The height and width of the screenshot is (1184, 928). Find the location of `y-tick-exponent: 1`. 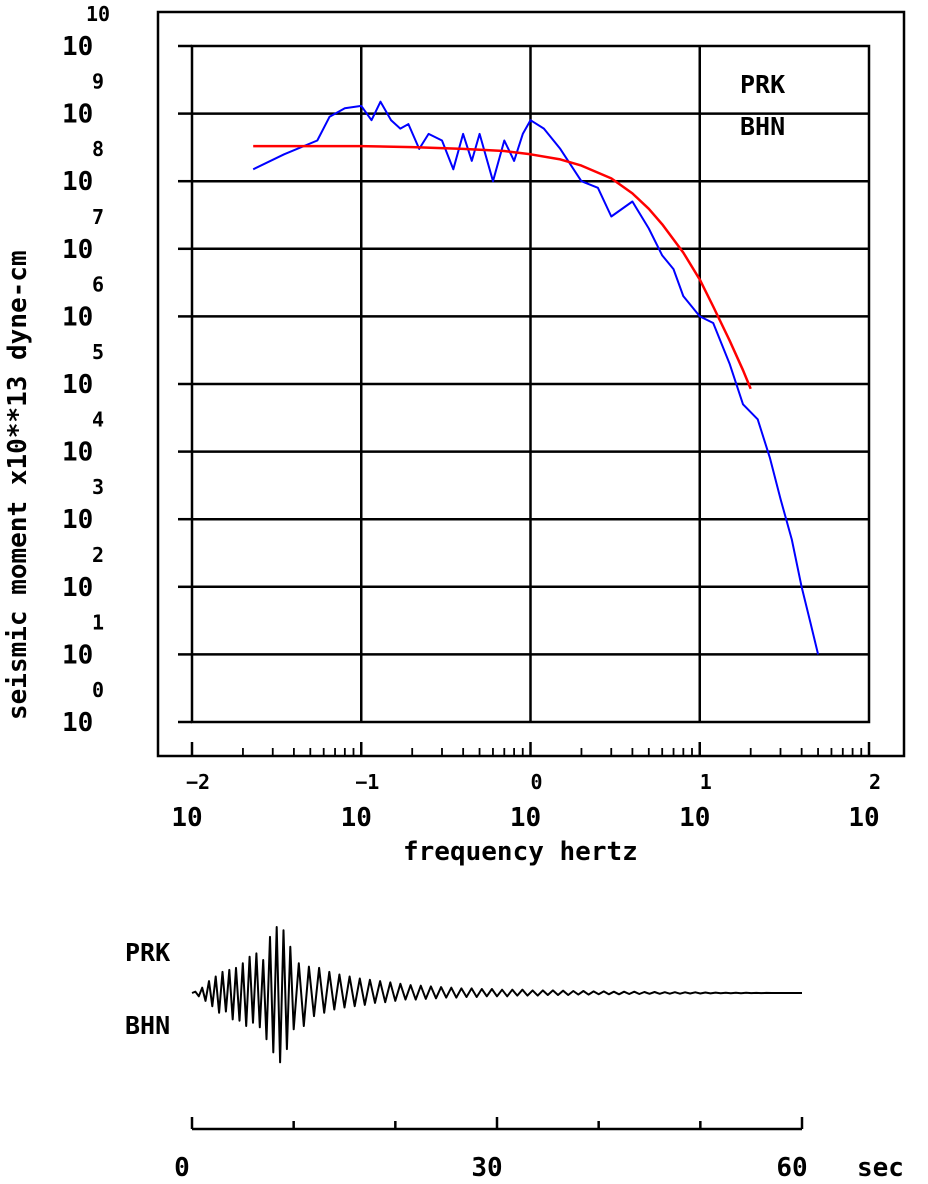

y-tick-exponent: 1 is located at coordinates (98, 622).